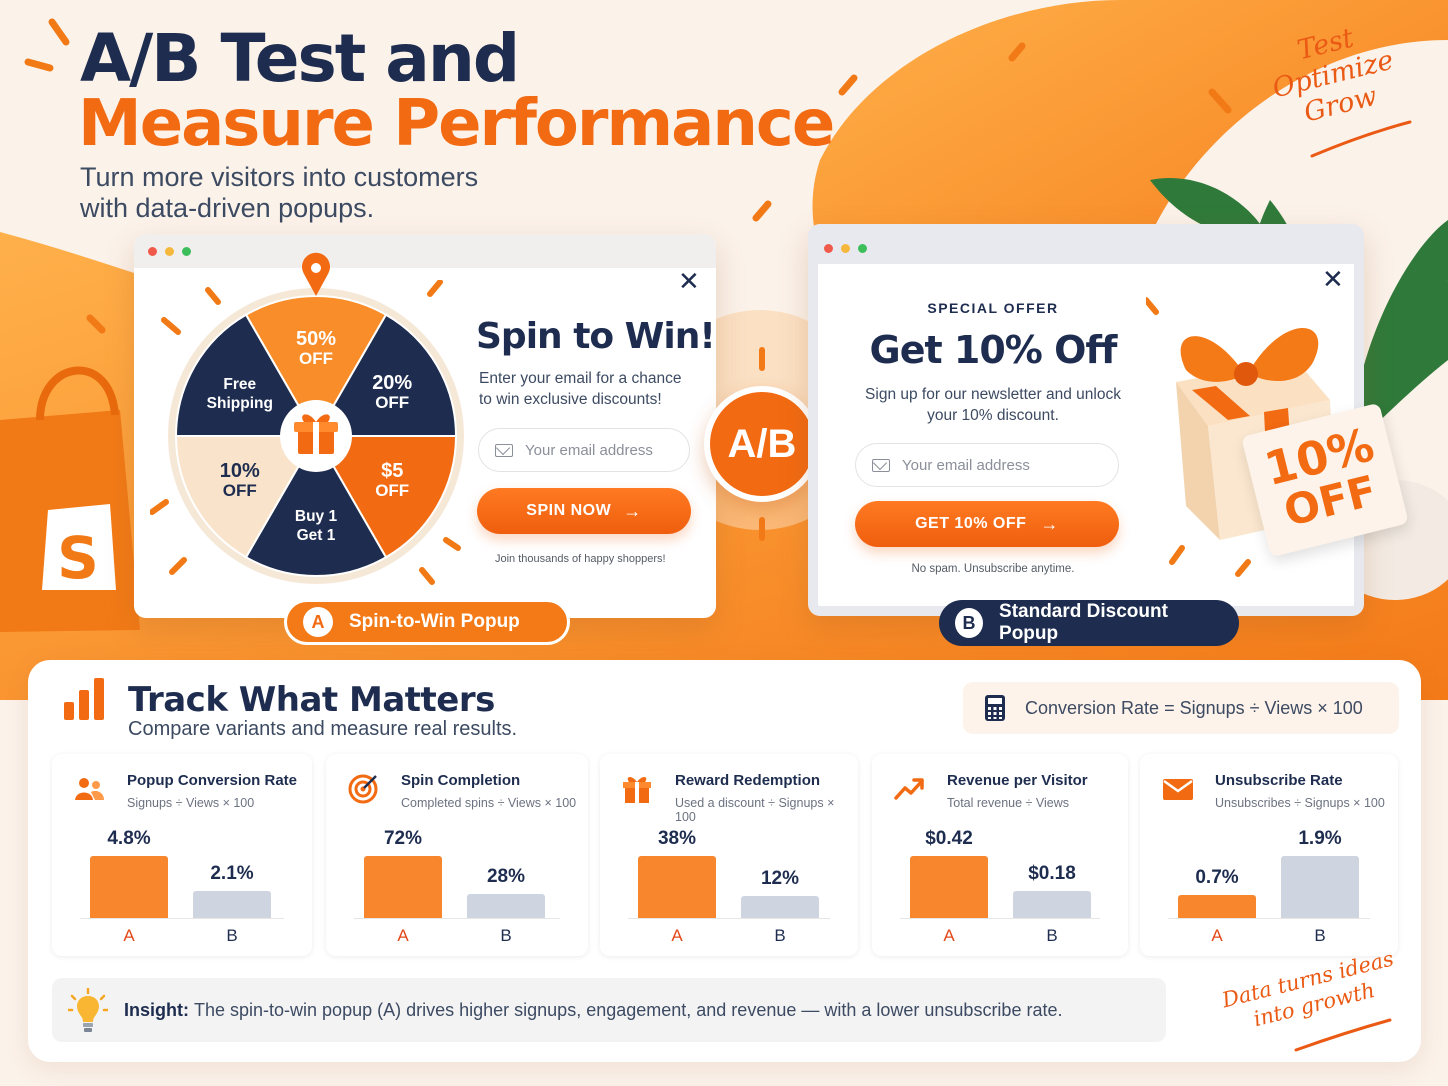 Image resolution: width=1448 pixels, height=1086 pixels. Describe the element at coordinates (239, 384) in the screenshot. I see `wheel-segment-label: Free` at that location.